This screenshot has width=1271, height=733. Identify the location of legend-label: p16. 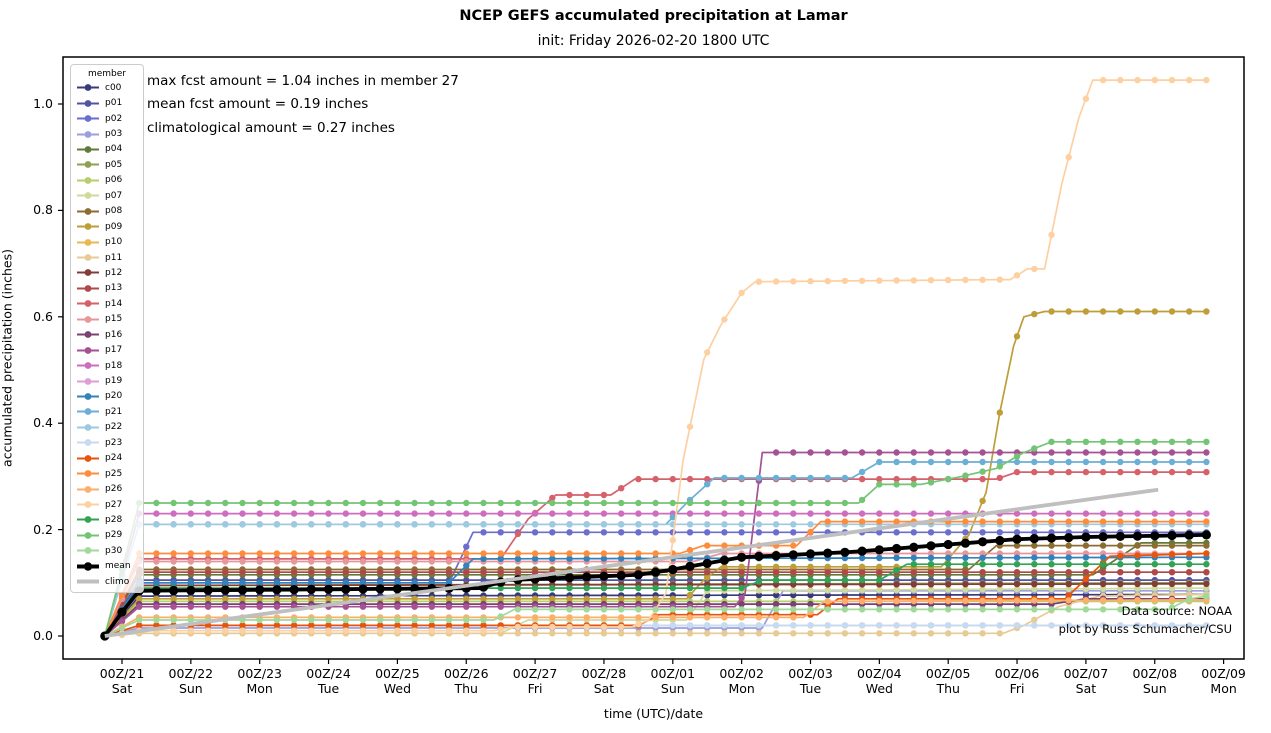
(114, 334).